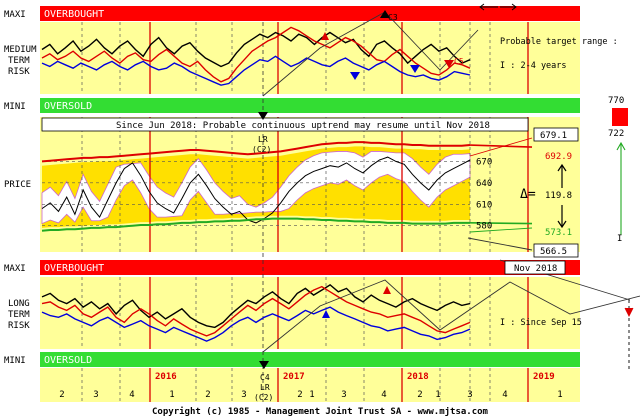 This screenshot has width=640, height=420. What do you see at coordinates (498, 7) in the screenshot?
I see `top-arrows` at bounding box center [498, 7].